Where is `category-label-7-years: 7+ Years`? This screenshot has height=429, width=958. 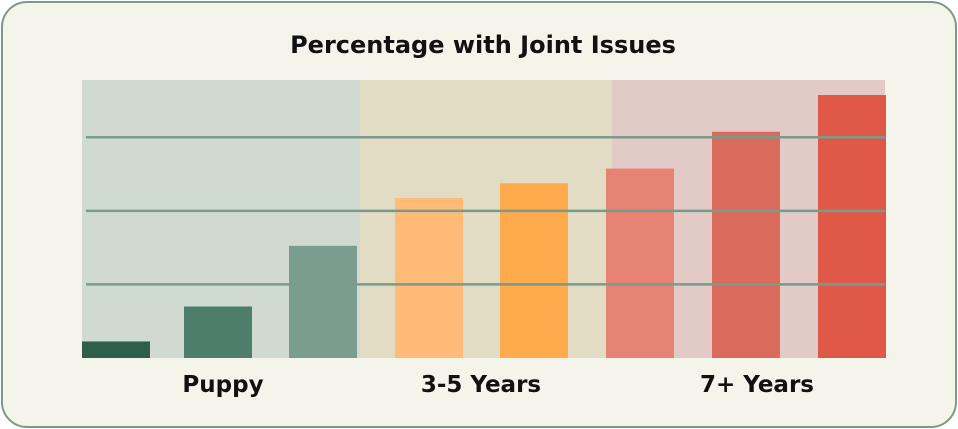 category-label-7-years: 7+ Years is located at coordinates (757, 385).